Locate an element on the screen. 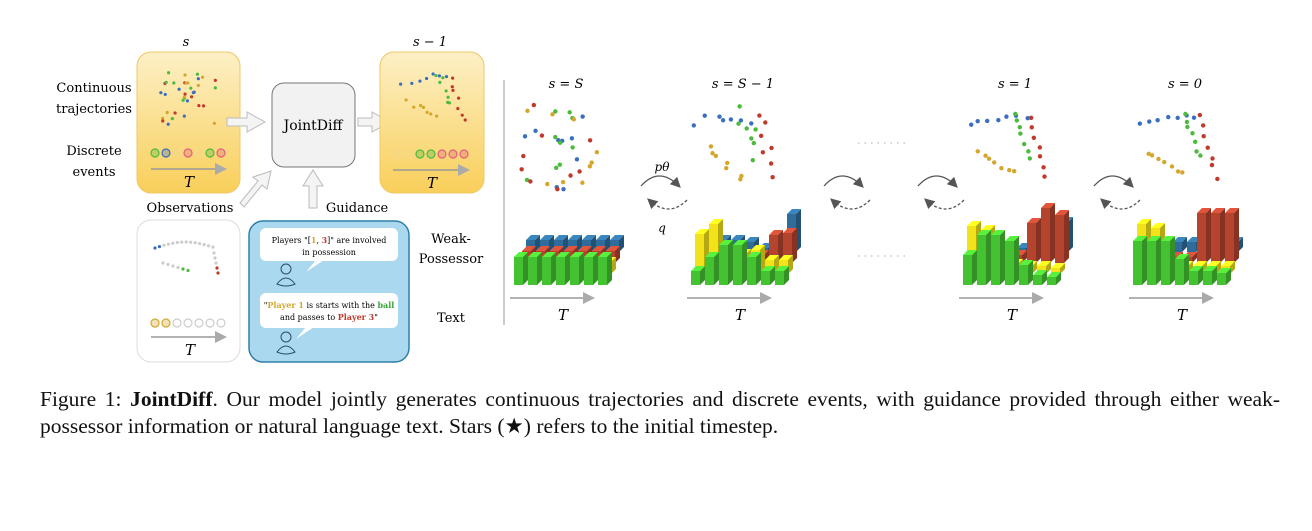 The image size is (1312, 531). event-bar-chart is located at coordinates (569, 260).